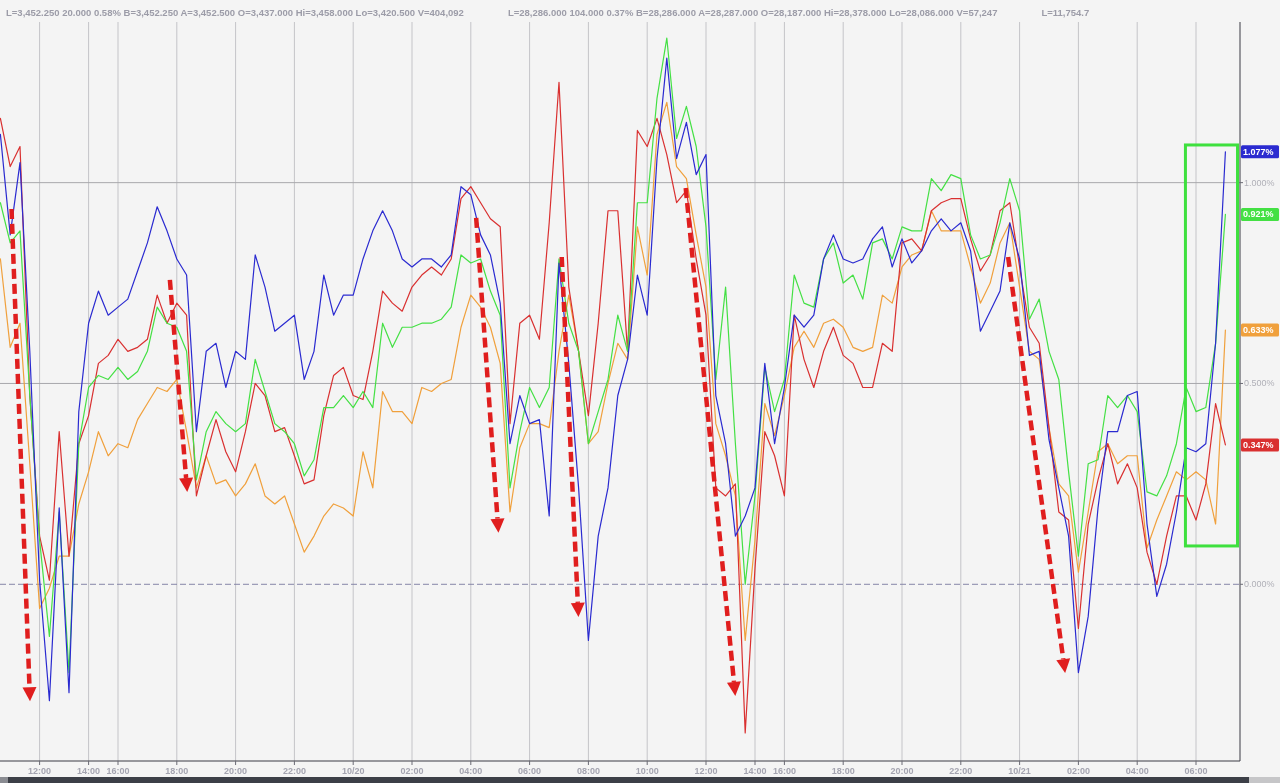 This screenshot has height=783, width=1280. What do you see at coordinates (1259, 584) in the screenshot?
I see `y-tick-label: 0.000%` at bounding box center [1259, 584].